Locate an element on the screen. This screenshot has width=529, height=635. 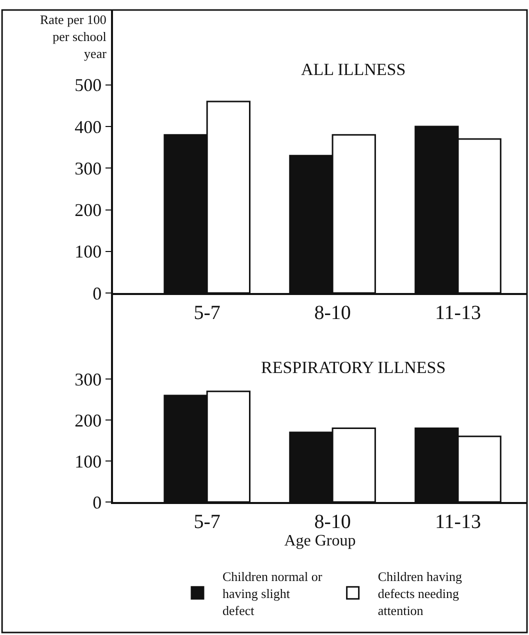
text: RESPIRATORY ILLNESS is located at coordinates (353, 367).